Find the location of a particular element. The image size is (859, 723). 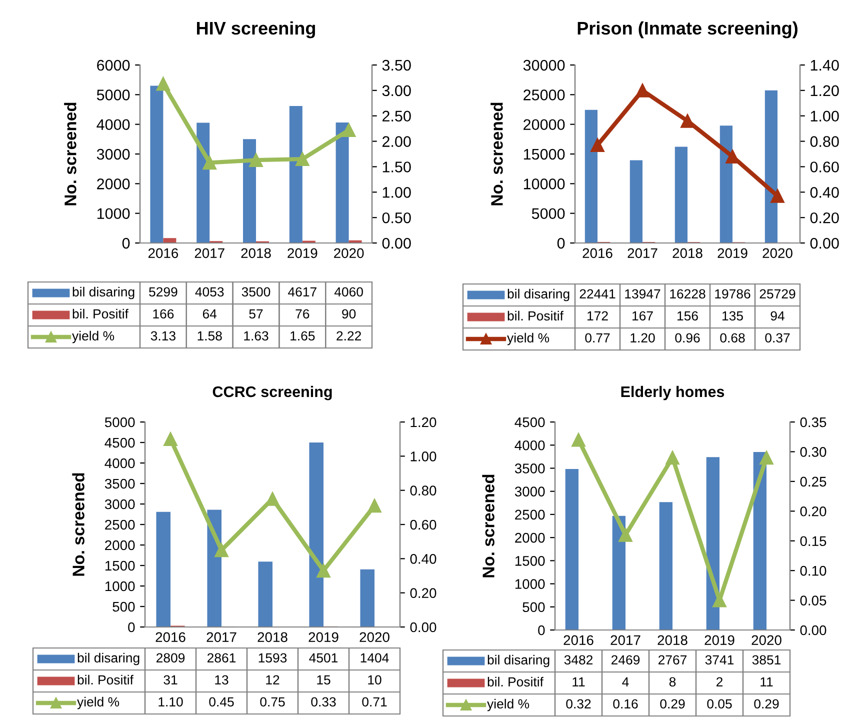

data-label: 5299 is located at coordinates (163, 292).